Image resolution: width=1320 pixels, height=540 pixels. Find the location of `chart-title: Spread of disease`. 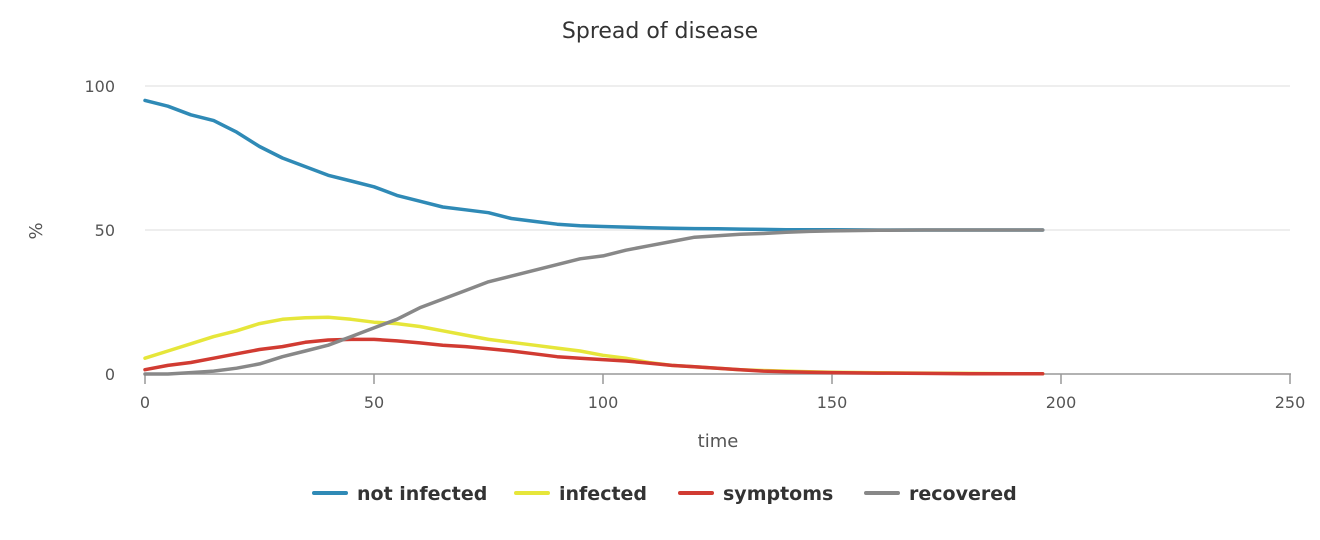

chart-title: Spread of disease is located at coordinates (660, 31).